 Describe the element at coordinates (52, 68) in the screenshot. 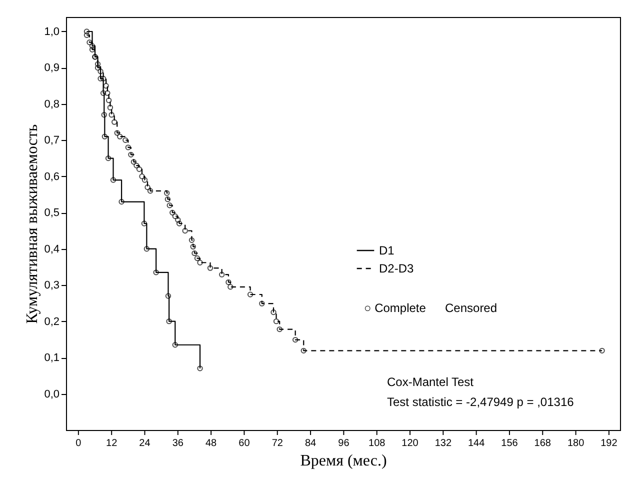

I see `y-tick-label: 0,9` at that location.